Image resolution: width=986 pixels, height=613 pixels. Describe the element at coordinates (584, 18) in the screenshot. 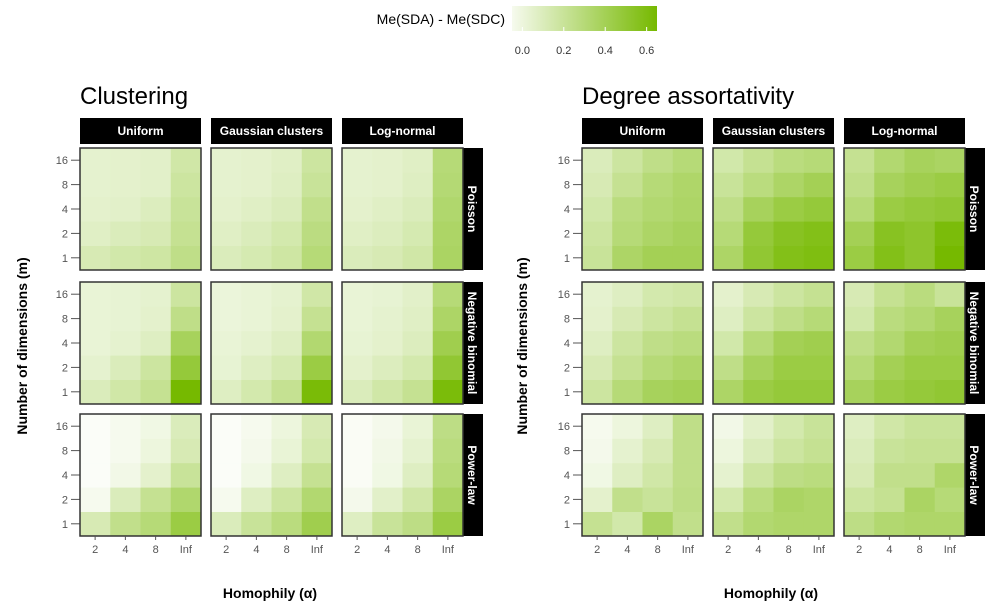

I see `legend-colorbar` at that location.